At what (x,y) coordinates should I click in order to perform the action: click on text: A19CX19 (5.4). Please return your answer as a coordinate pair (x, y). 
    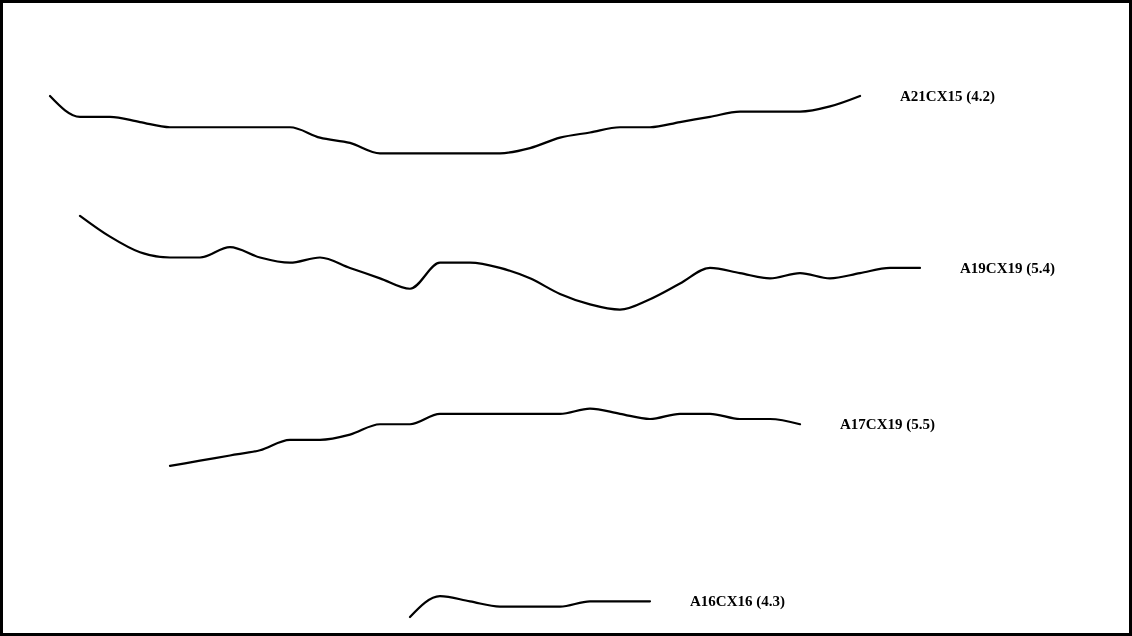
    Looking at the image, I should click on (1007, 268).